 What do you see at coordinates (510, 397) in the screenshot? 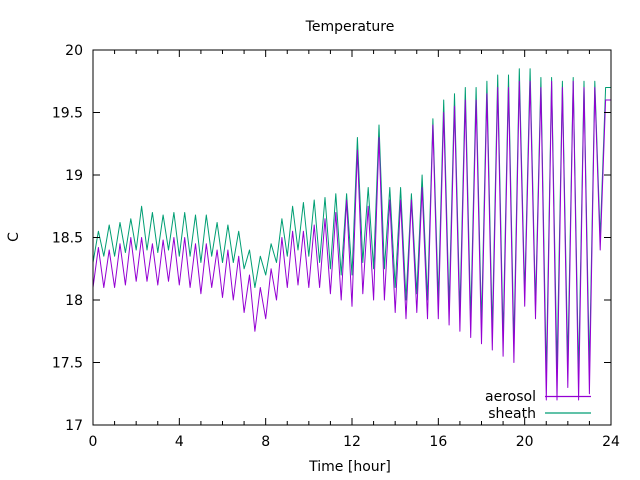
I see `legend-label-aerosol: aerosol` at bounding box center [510, 397].